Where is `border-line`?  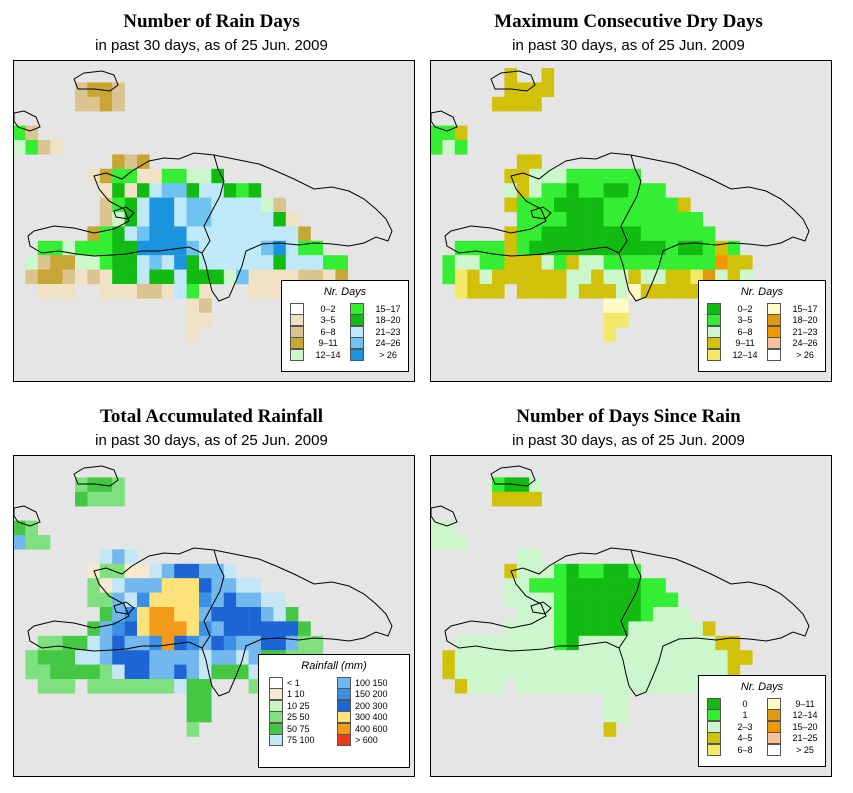 border-line is located at coordinates (213, 204).